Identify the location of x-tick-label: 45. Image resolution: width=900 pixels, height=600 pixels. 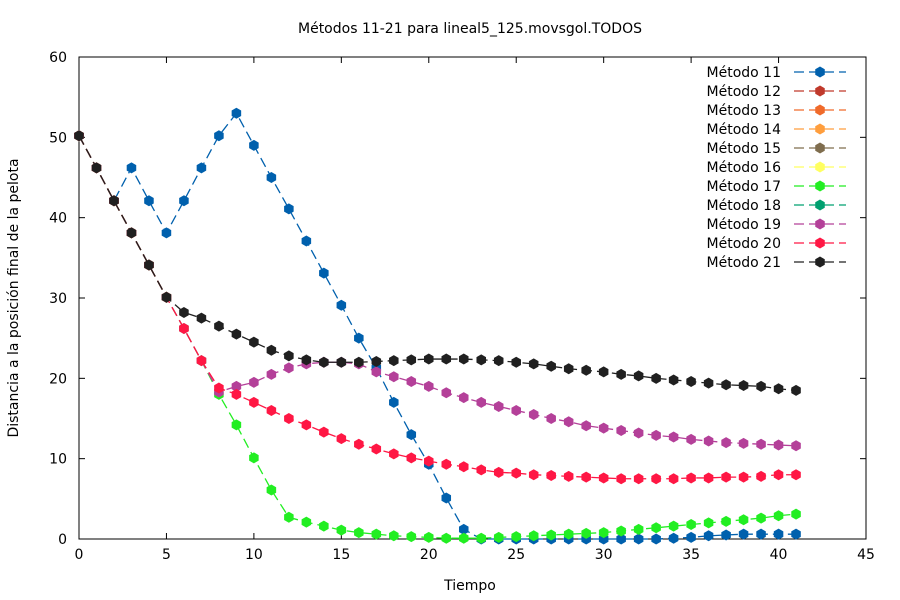
(866, 555).